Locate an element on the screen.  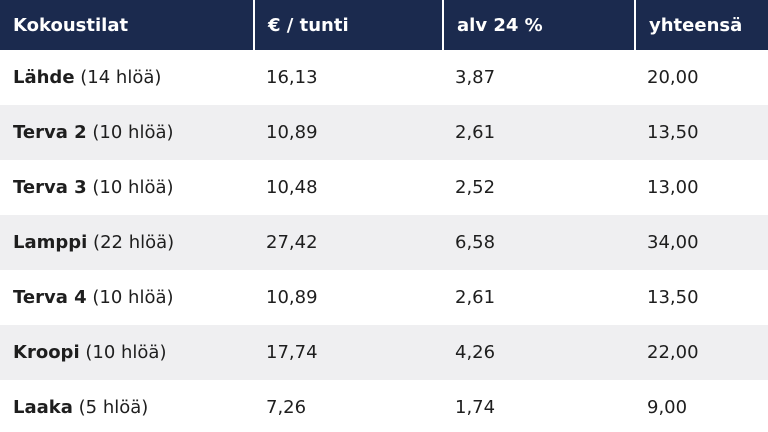
room-cell: Terva 3 (10 hlöä) is located at coordinates (126, 187).